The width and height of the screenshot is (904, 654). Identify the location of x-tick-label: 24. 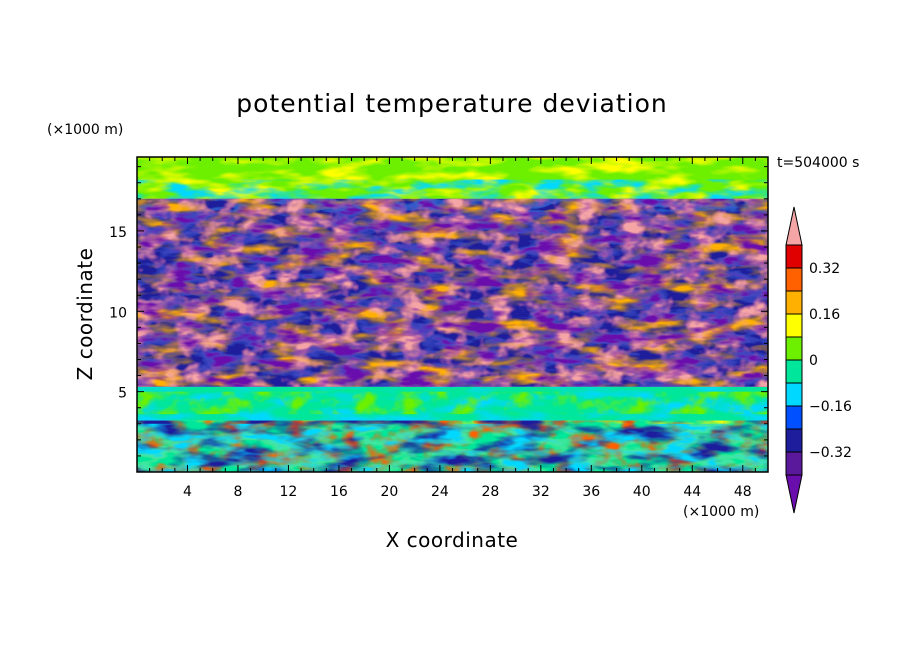
(440, 492).